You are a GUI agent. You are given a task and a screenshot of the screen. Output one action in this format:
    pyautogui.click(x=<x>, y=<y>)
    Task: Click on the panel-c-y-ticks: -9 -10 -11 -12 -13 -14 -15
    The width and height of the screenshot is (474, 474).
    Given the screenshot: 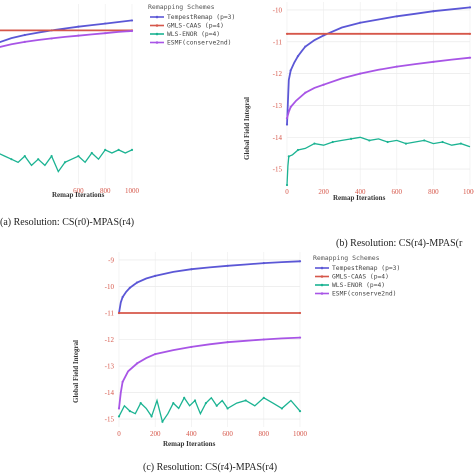 What is the action you would take?
    pyautogui.click(x=110, y=339)
    